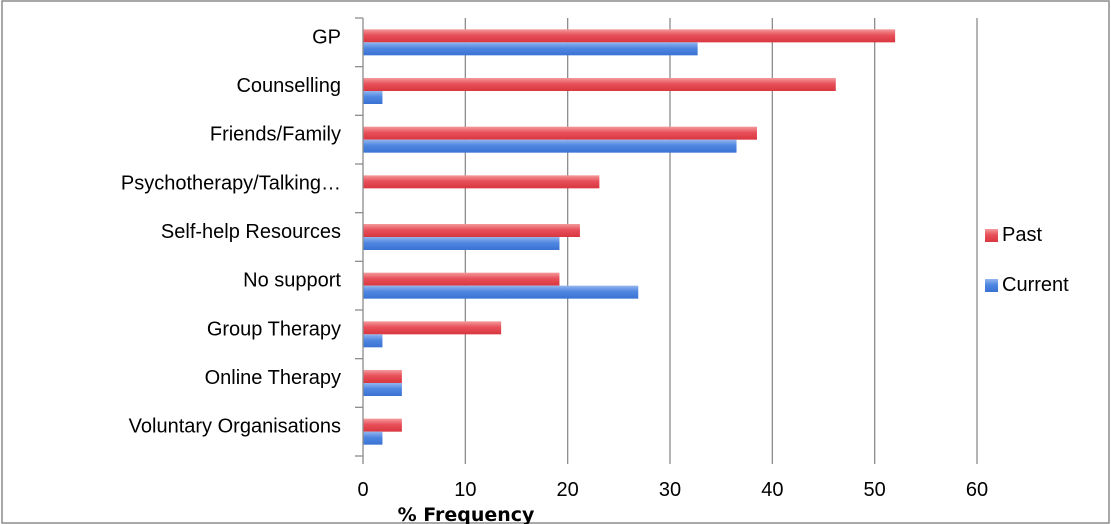 This screenshot has width=1111, height=524. Describe the element at coordinates (991, 235) in the screenshot. I see `legend-swatch-past` at that location.